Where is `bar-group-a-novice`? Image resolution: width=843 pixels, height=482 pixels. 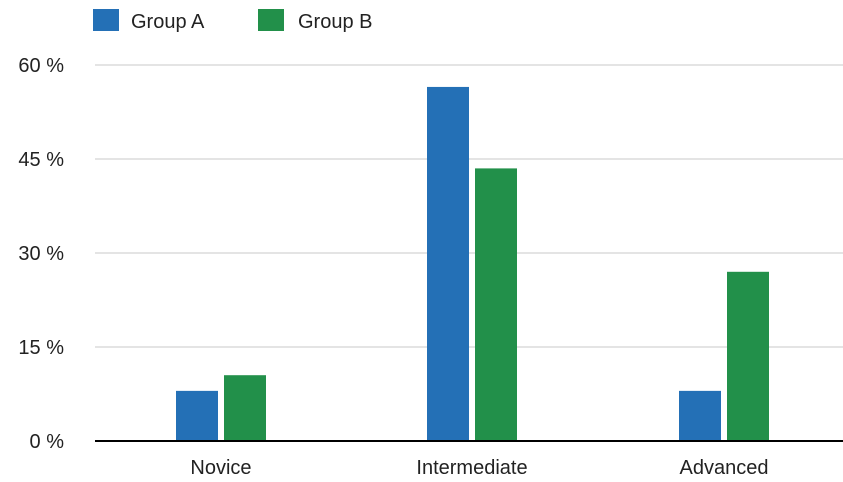
bar-group-a-novice is located at coordinates (197, 415).